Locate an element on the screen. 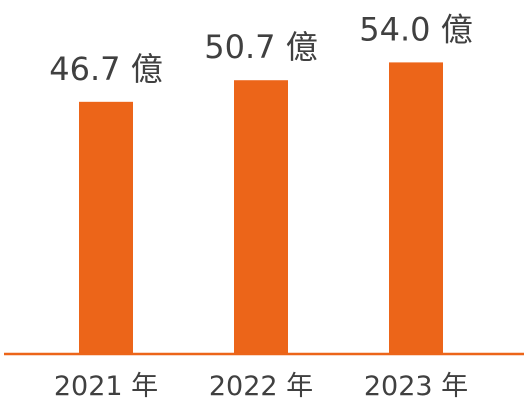 The image size is (526, 409). data-label-3: 54.0 億 is located at coordinates (415, 29).